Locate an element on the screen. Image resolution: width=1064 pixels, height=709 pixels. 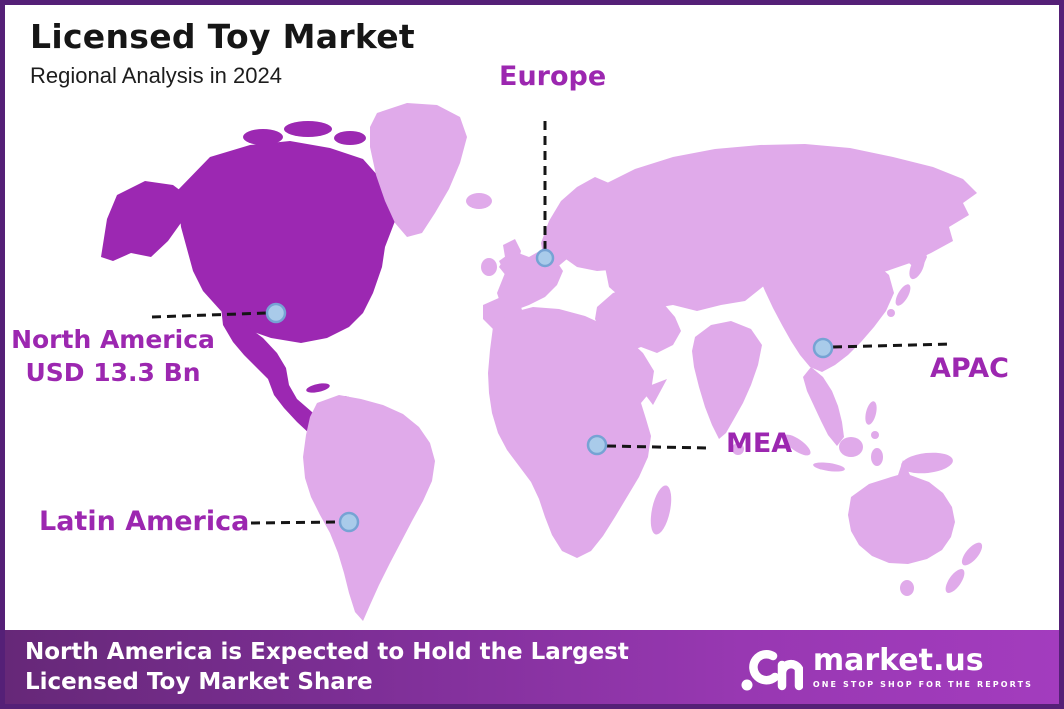
logo-text-block: market.us ONE STOP SHOP FOR THE REPORTS is located at coordinates (922, 665).